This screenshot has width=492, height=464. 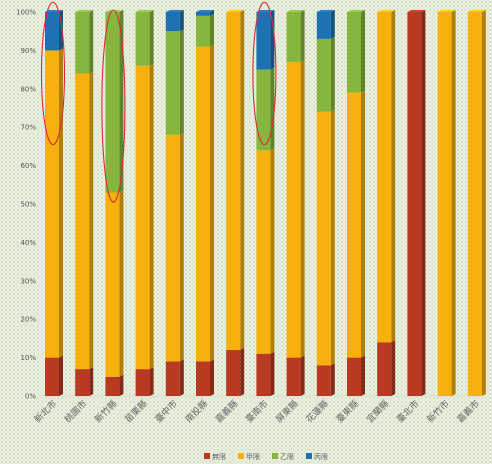 What do you see at coordinates (28, 89) in the screenshot?
I see `y-tick-label: 80%` at bounding box center [28, 89].